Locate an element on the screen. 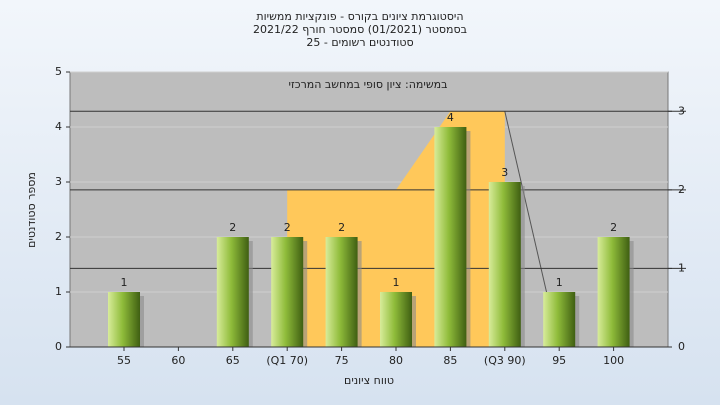 This screenshot has height=405, width=720. y2-tick-label: 0 is located at coordinates (681, 346).